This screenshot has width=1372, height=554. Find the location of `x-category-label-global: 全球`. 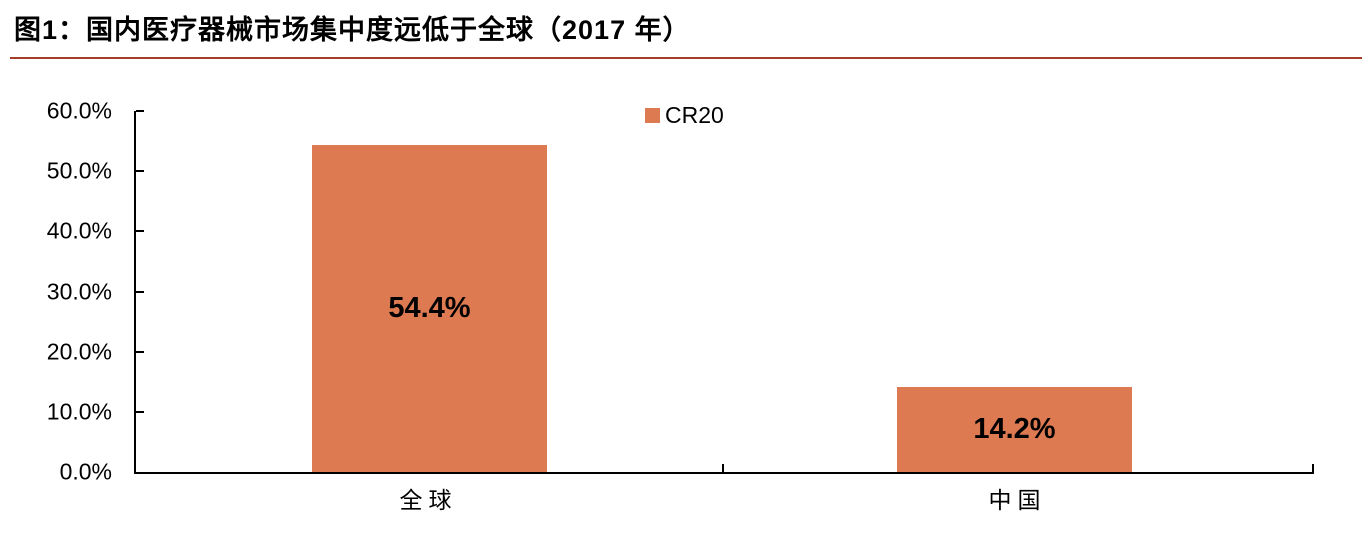

x-category-label-global: 全球 is located at coordinates (428, 500).